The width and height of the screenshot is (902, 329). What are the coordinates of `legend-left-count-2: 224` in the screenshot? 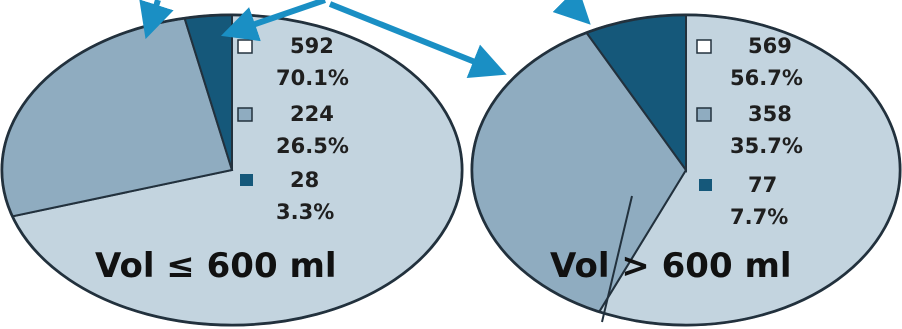 It's located at (312, 114).